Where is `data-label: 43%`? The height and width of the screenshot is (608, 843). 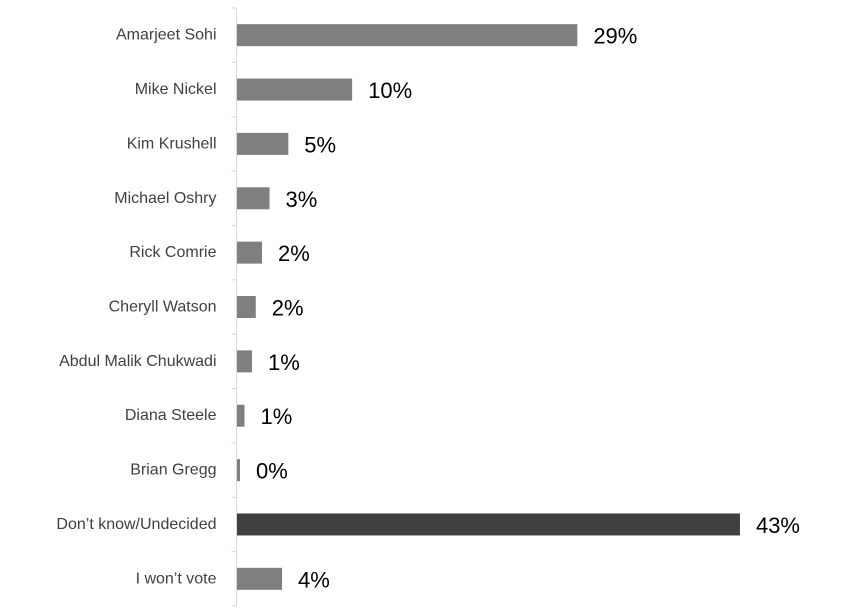
data-label: 43% is located at coordinates (778, 525).